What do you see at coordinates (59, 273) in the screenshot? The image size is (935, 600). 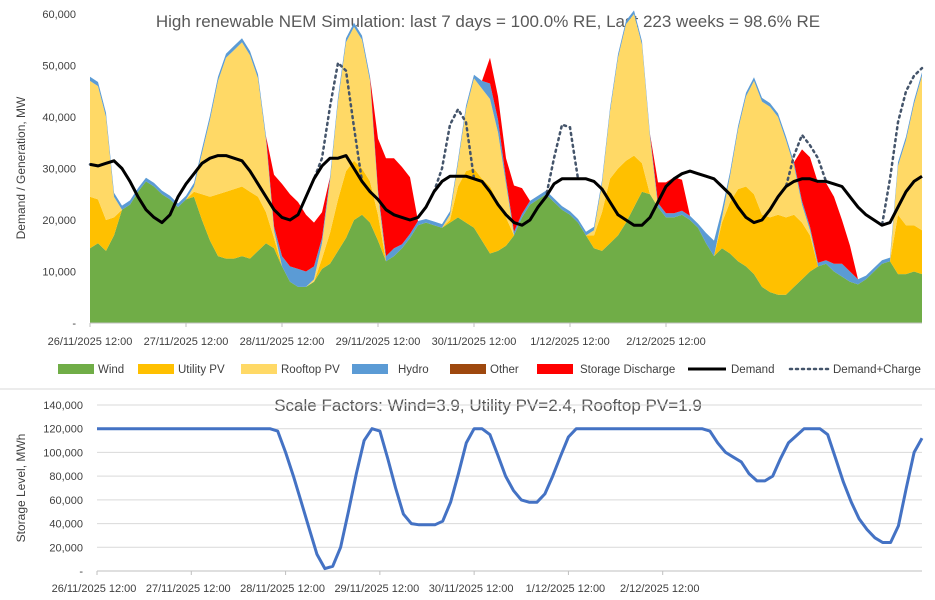 I see `generation-y-tick: 10,000` at bounding box center [59, 273].